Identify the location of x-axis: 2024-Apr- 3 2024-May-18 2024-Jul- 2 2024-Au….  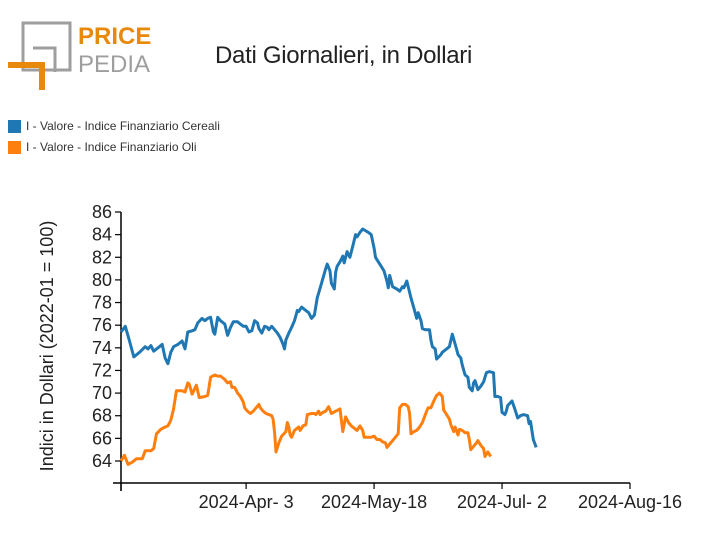
(397, 497).